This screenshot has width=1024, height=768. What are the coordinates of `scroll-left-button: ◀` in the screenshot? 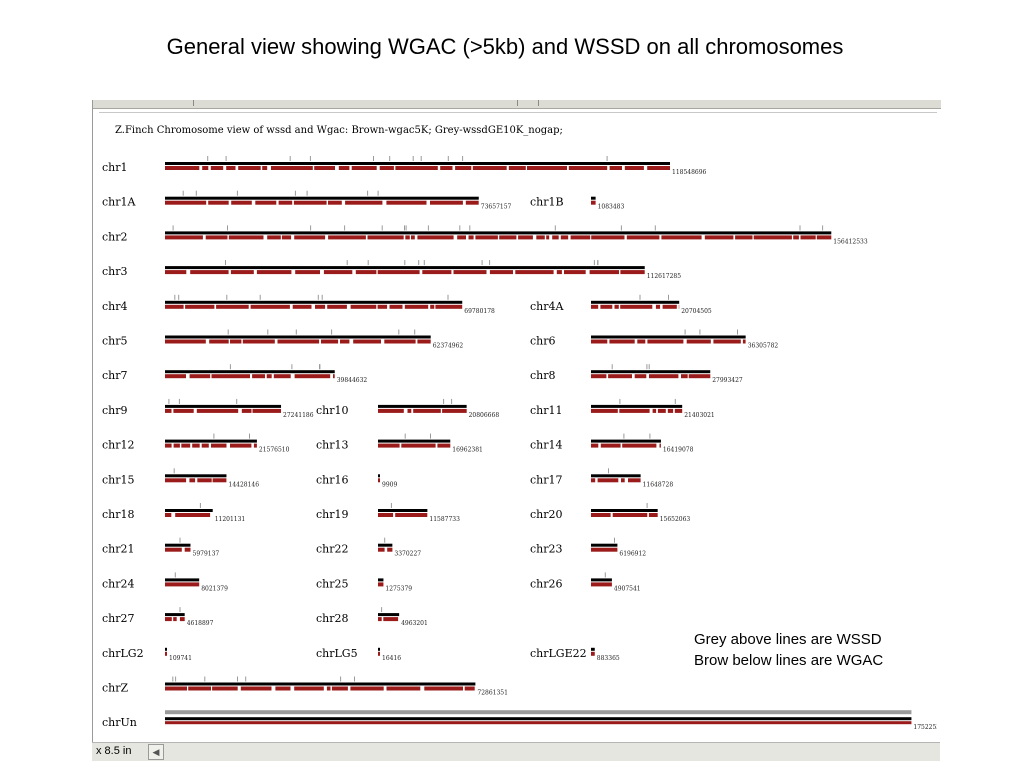 It's located at (156, 752).